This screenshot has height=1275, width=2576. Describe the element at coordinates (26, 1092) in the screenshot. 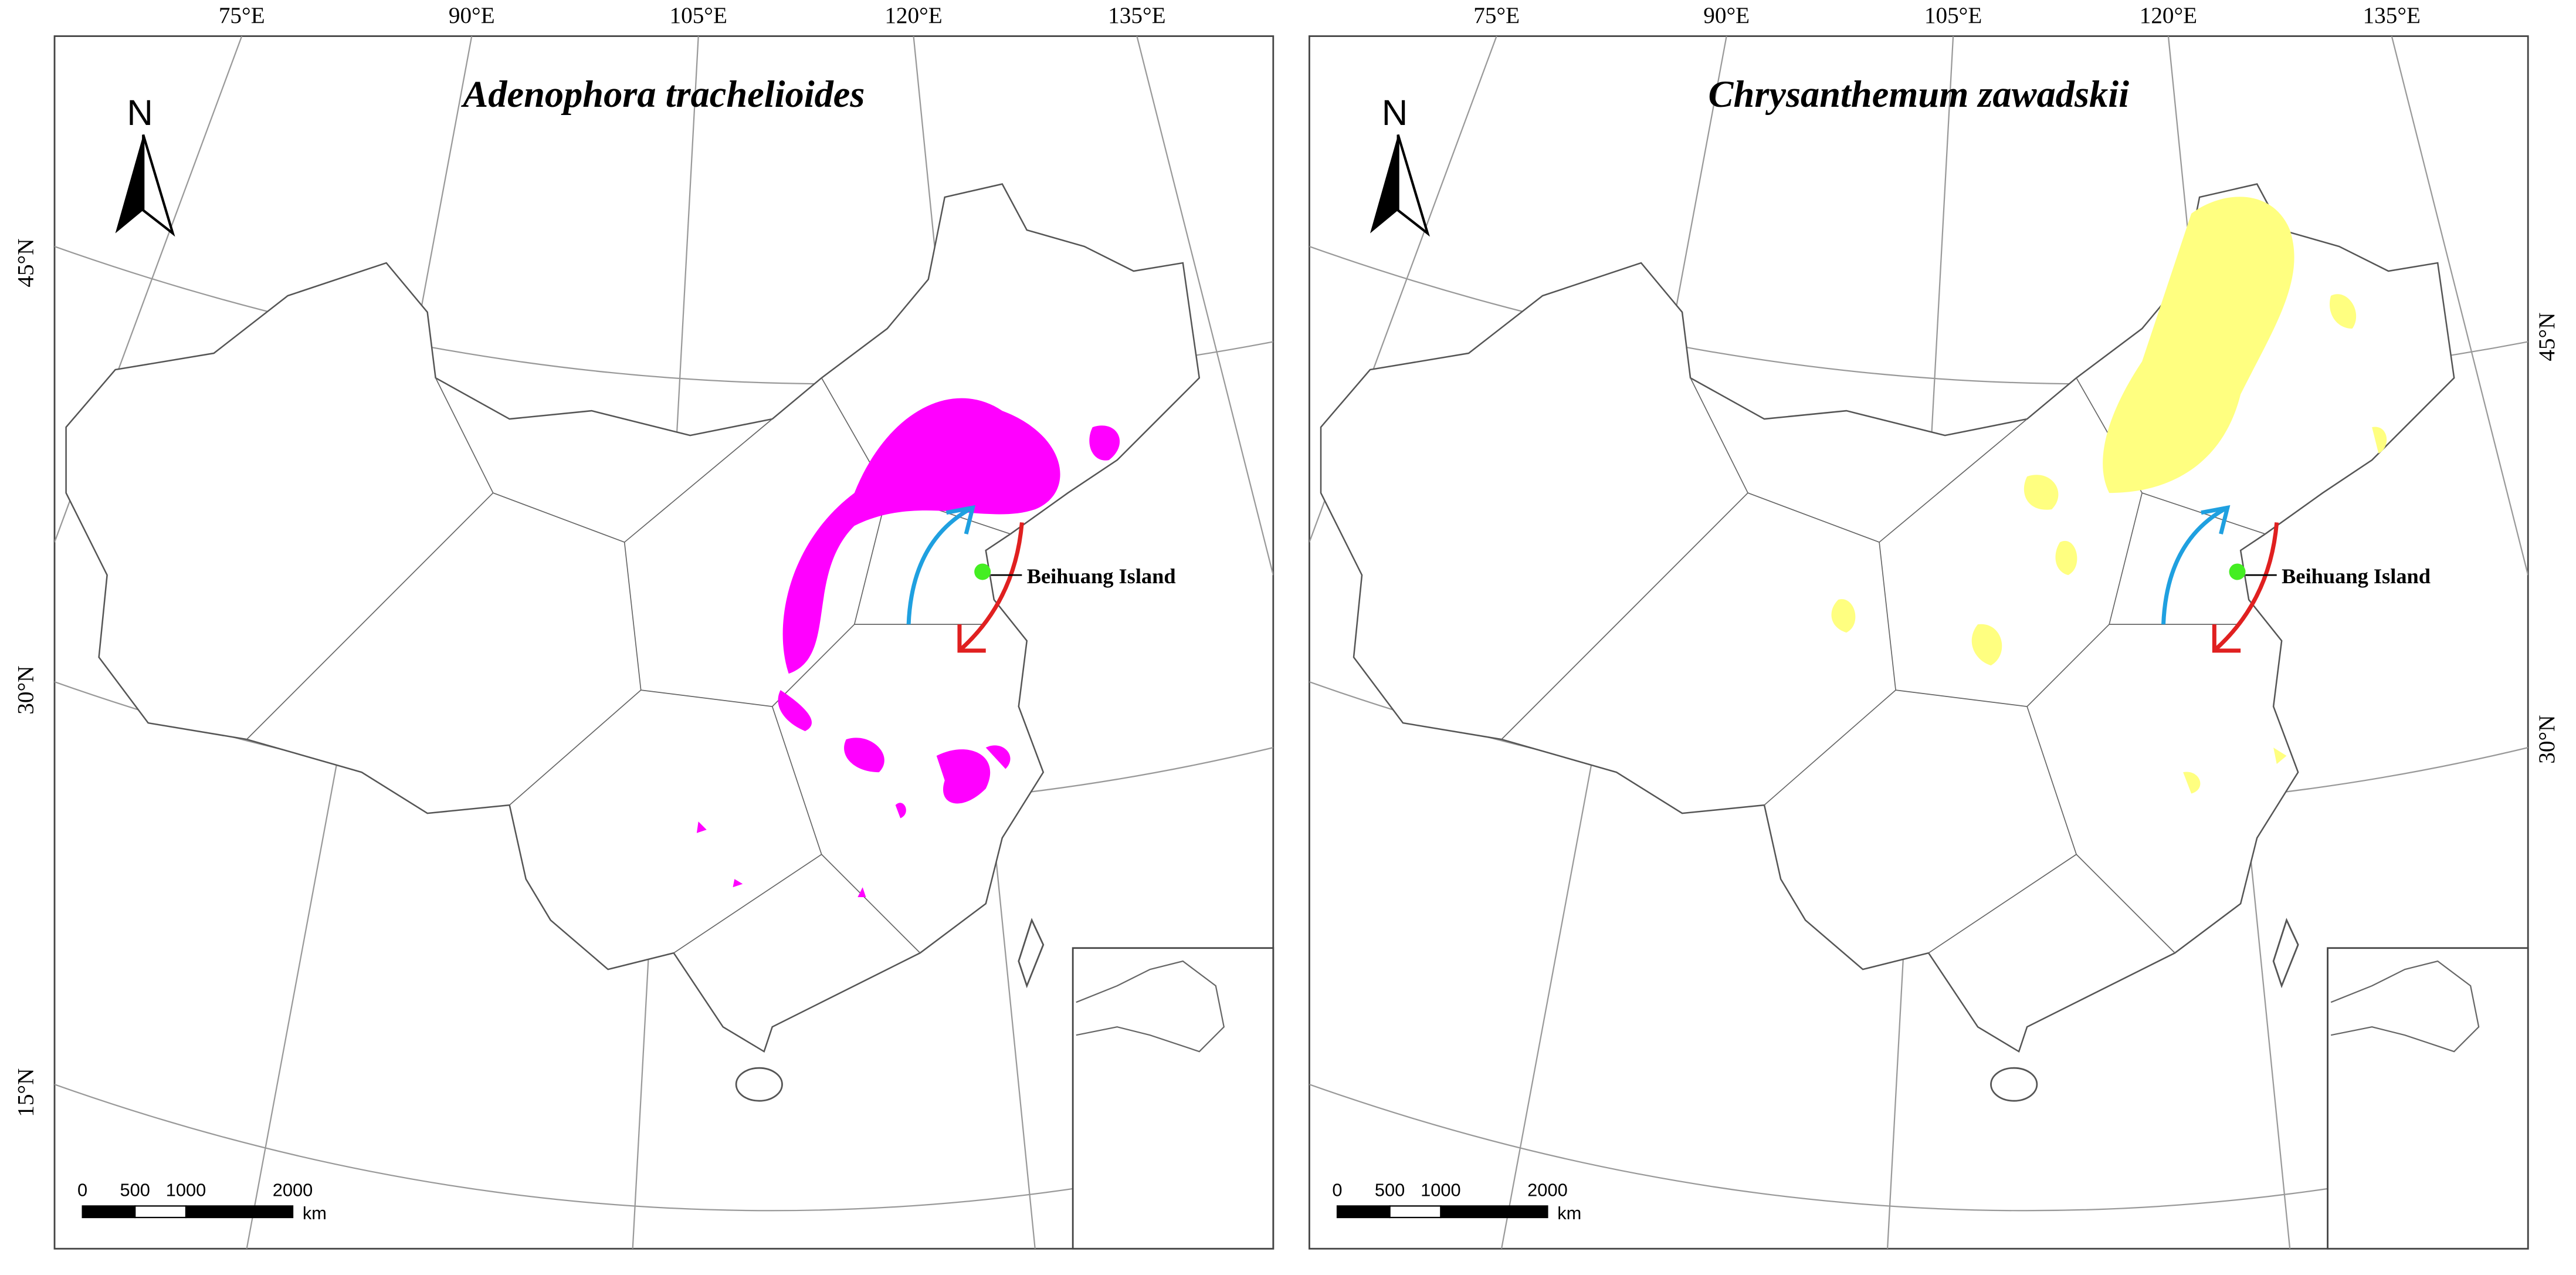

I see `latitude-label: 15°N` at that location.